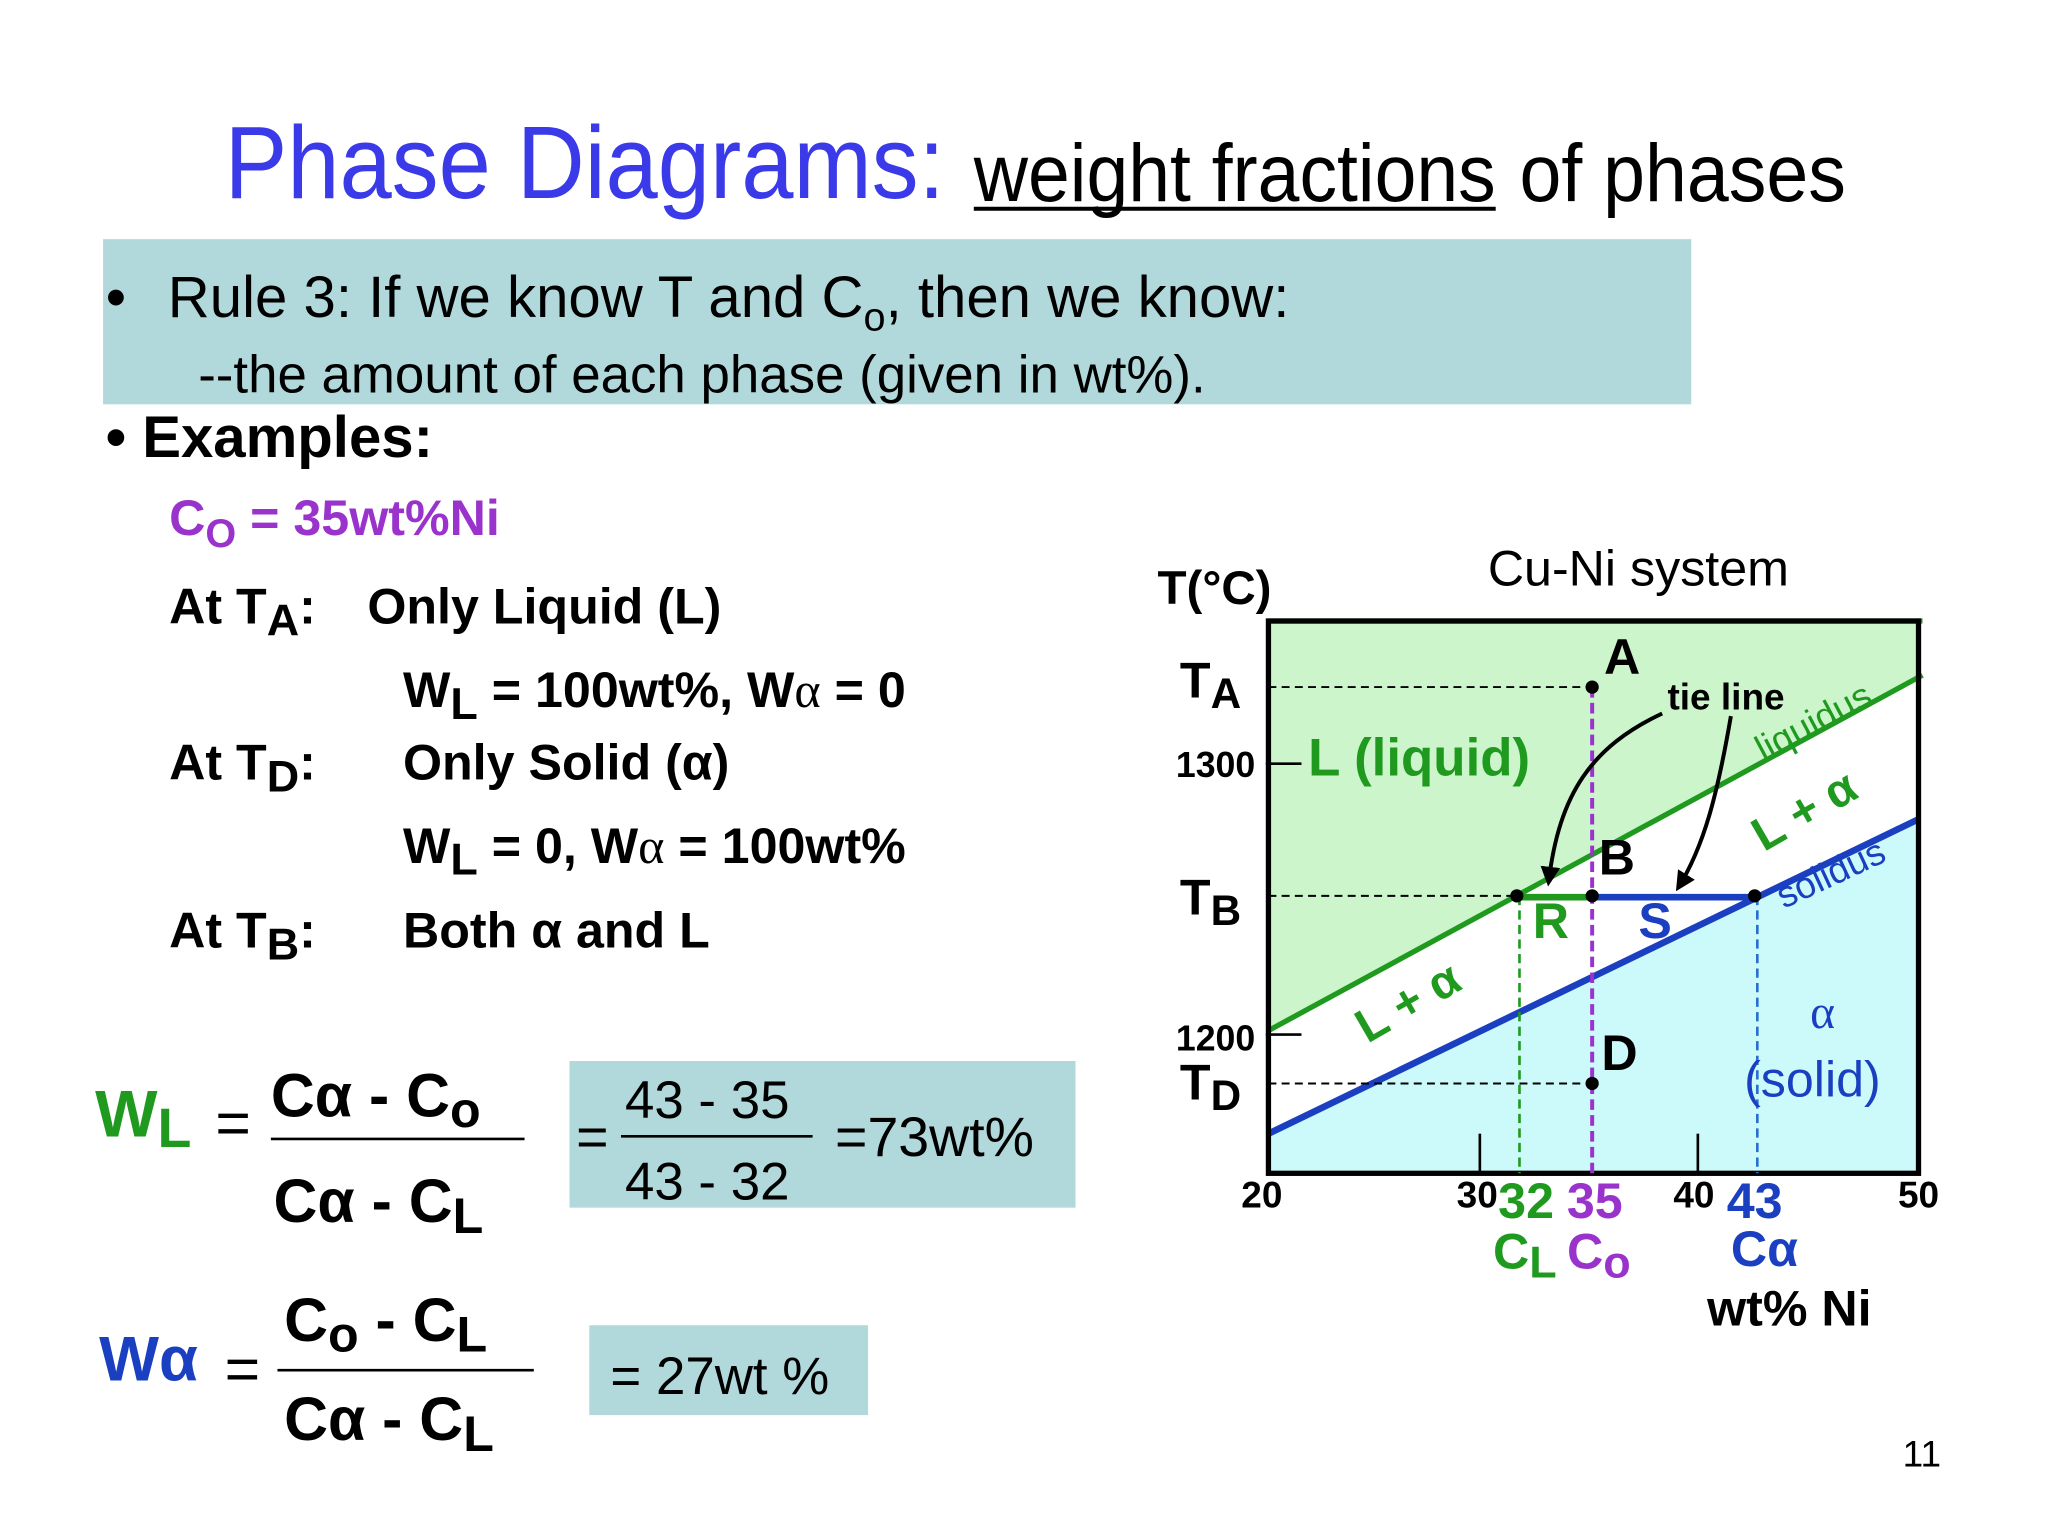  I want to click on x-tick-labels: 20 30 40 50, so click(1590, 1195).